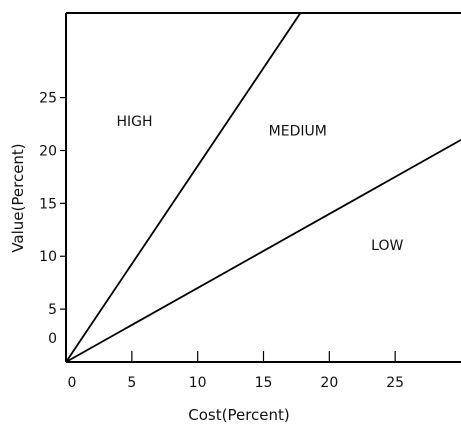 The width and height of the screenshot is (461, 428). What do you see at coordinates (395, 383) in the screenshot?
I see `x-tick-label: 25` at bounding box center [395, 383].